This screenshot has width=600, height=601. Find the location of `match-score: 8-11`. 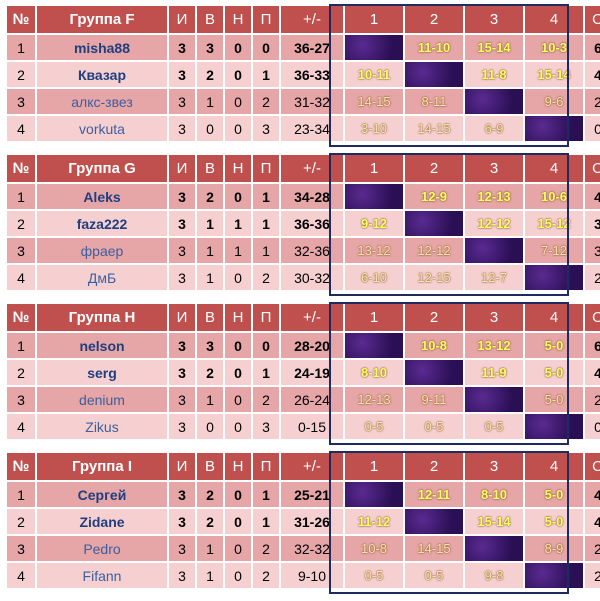

match-score: 8-11 is located at coordinates (434, 101).